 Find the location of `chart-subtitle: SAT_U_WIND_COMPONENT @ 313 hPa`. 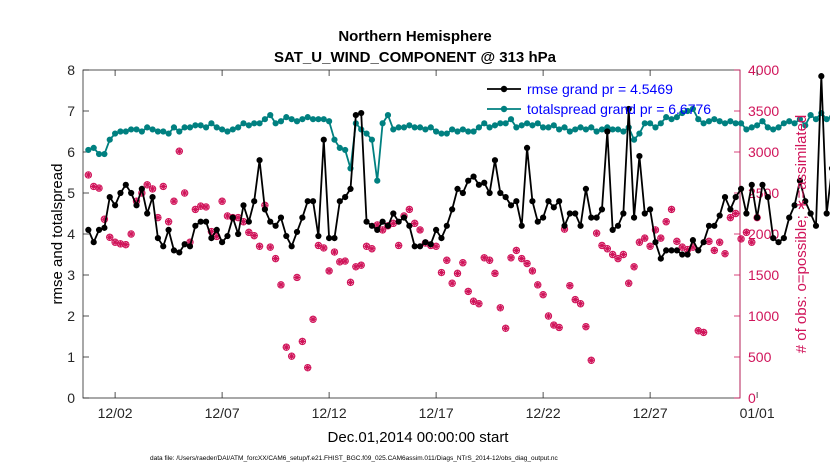

chart-subtitle: SAT_U_WIND_COMPONENT @ 313 hPa is located at coordinates (415, 57).